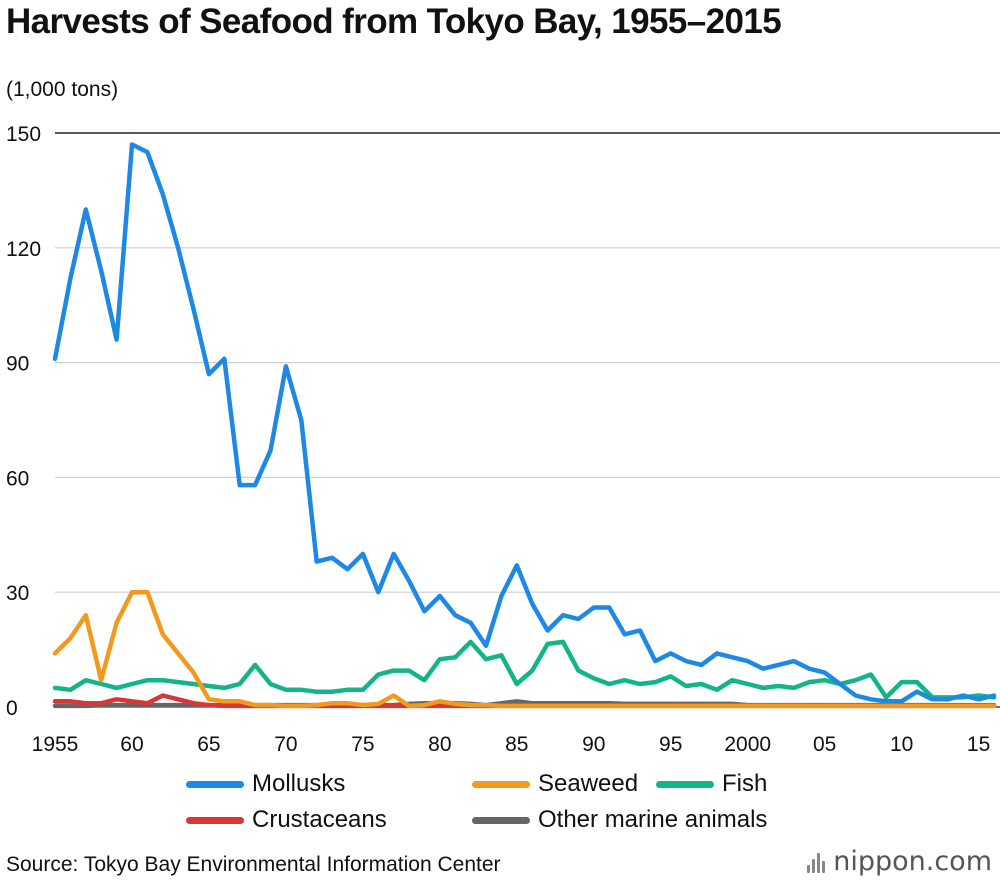 The height and width of the screenshot is (886, 1000). I want to click on x-tick-10: 10, so click(901, 744).